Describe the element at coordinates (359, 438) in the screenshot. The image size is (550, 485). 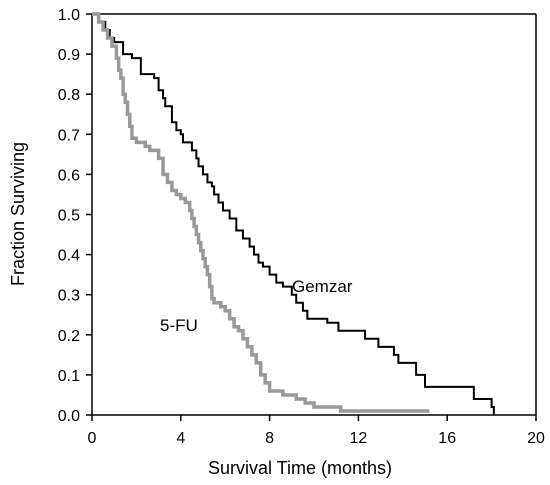
I see `x-tick-label: 12` at that location.